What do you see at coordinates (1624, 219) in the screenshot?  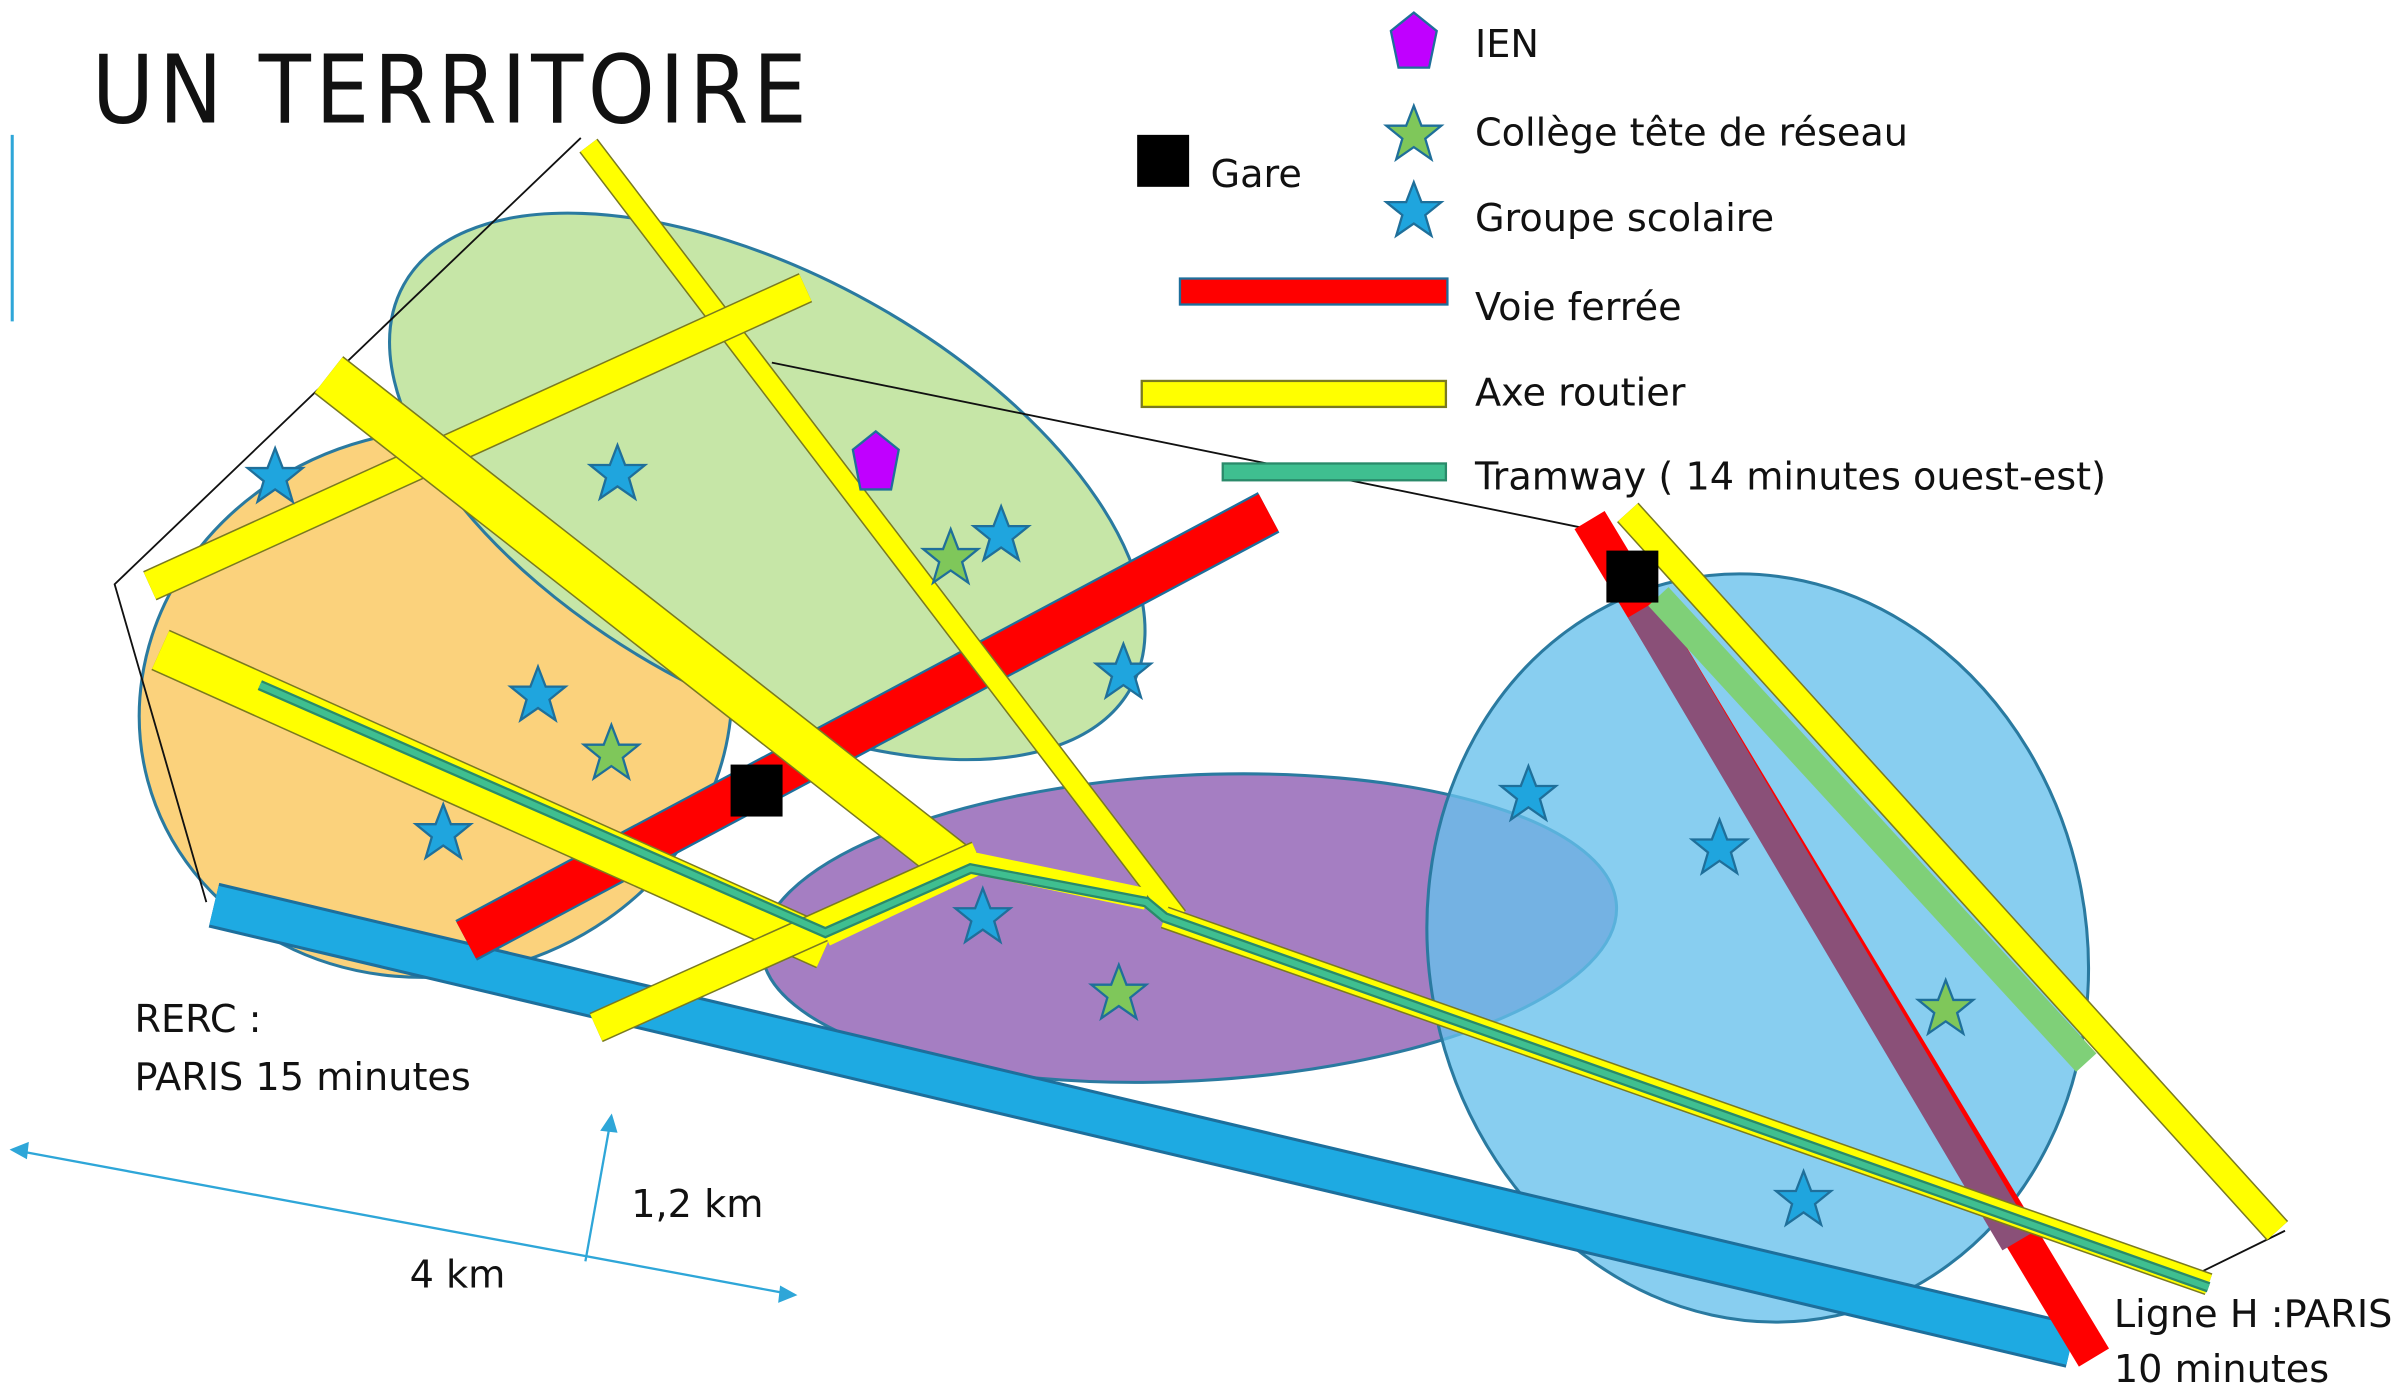 I see `legend-label: Groupe scolaire` at bounding box center [1624, 219].